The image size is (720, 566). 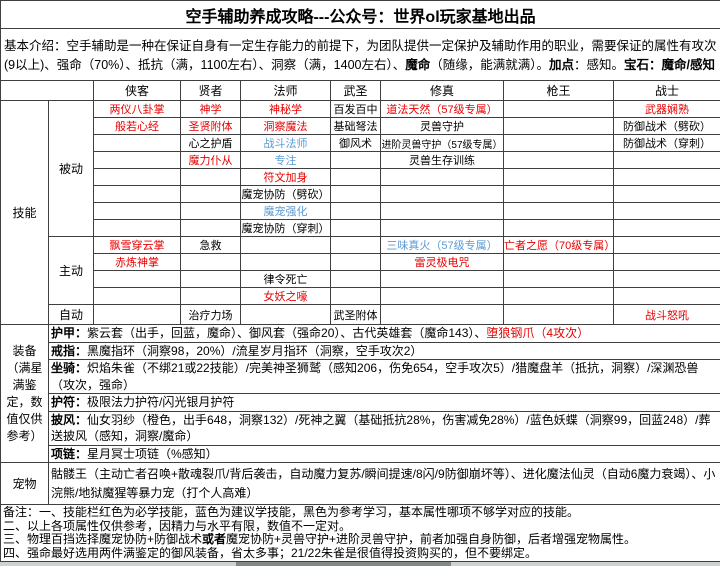 What do you see at coordinates (356, 126) in the screenshot?
I see `skill-cell: 基础弩法` at bounding box center [356, 126].